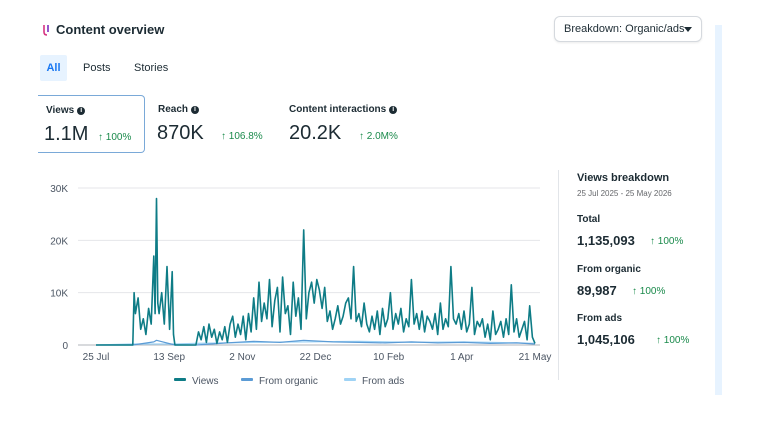 The width and height of the screenshot is (768, 439). I want to click on tab-all: All, so click(53, 68).